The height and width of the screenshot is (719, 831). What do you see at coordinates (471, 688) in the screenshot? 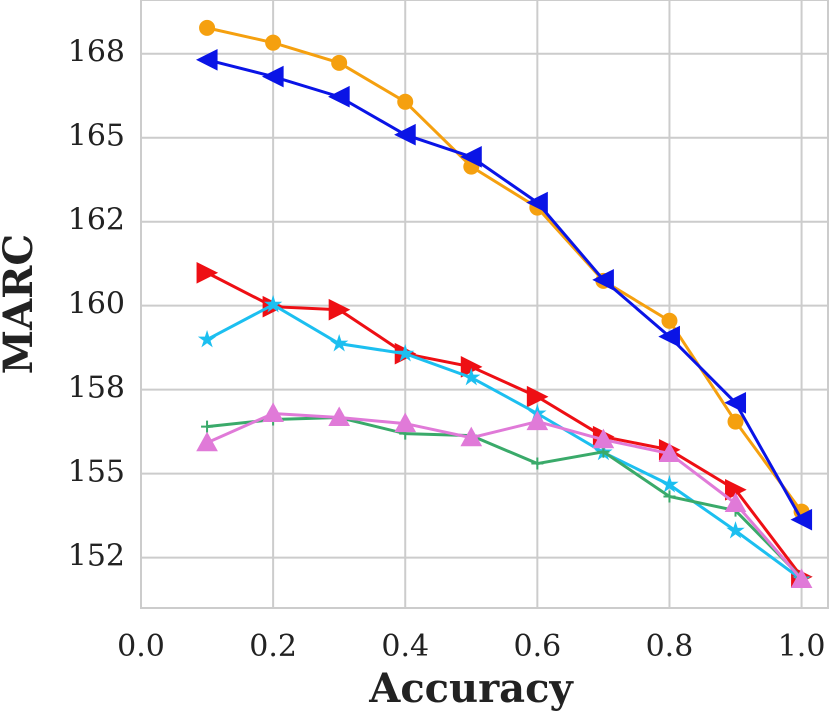
I see `x-axis-label: Accuracy` at bounding box center [471, 688].